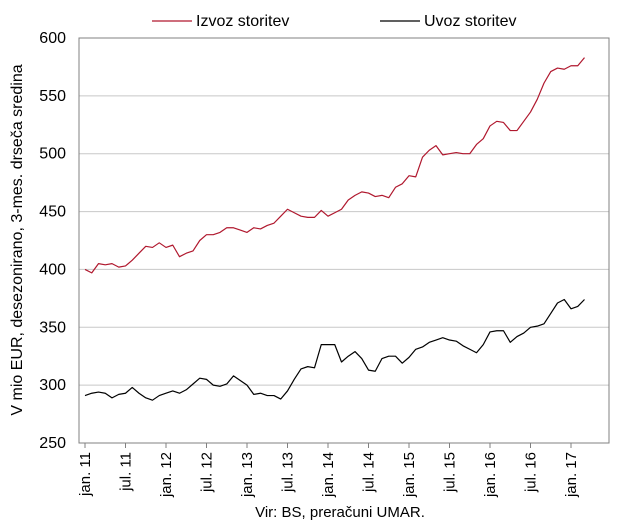  Describe the element at coordinates (52, 212) in the screenshot. I see `y-tick-label: 450` at that location.